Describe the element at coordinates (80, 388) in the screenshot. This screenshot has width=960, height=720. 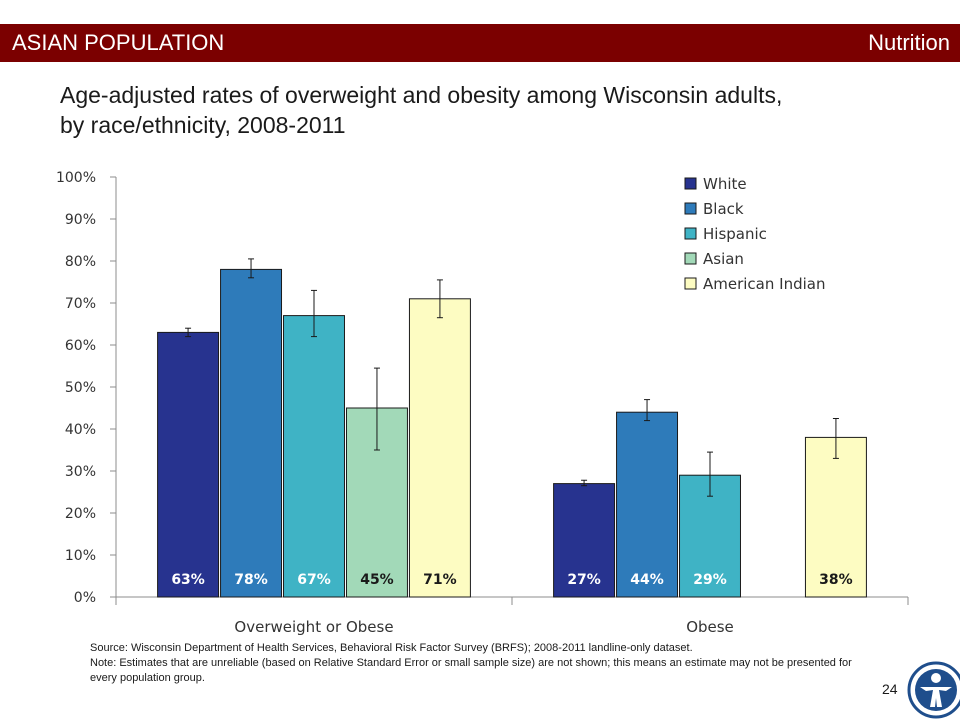
I see `y-tick-label: 50%` at that location.